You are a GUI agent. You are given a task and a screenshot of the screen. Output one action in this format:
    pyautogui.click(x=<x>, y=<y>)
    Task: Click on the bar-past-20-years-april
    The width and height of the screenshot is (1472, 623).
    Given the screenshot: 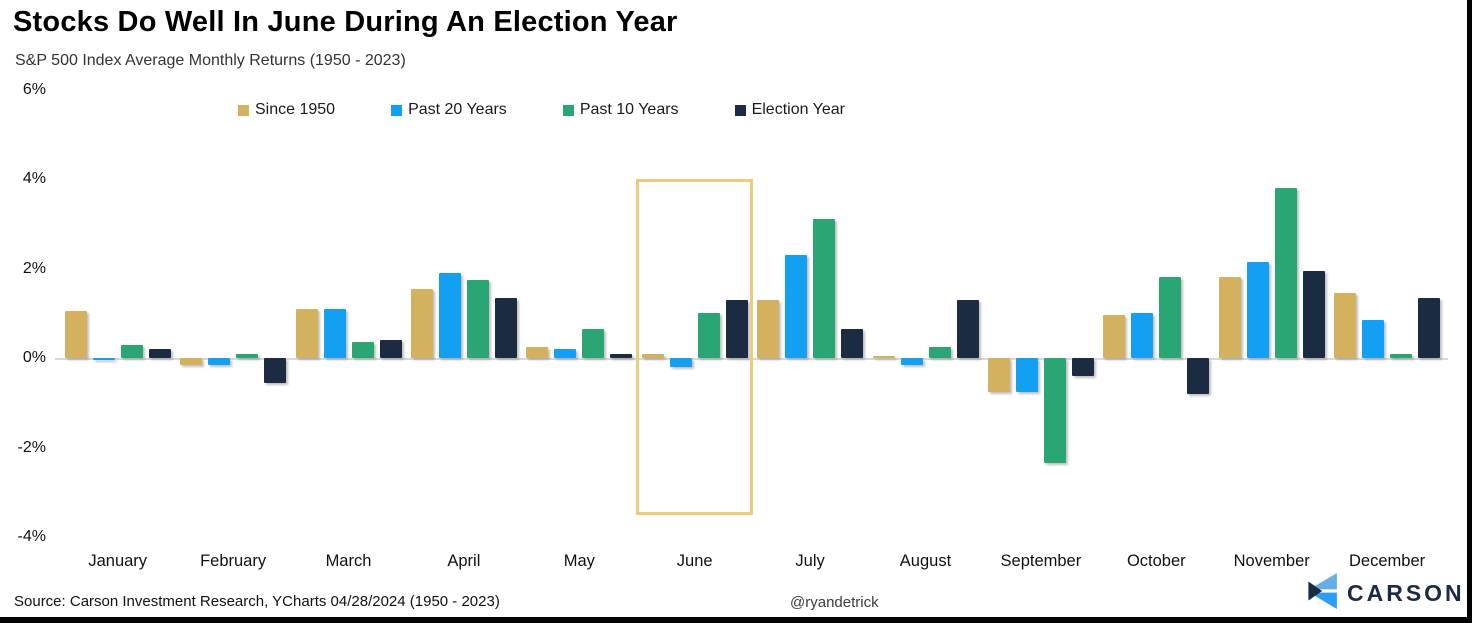 What is the action you would take?
    pyautogui.click(x=449, y=315)
    